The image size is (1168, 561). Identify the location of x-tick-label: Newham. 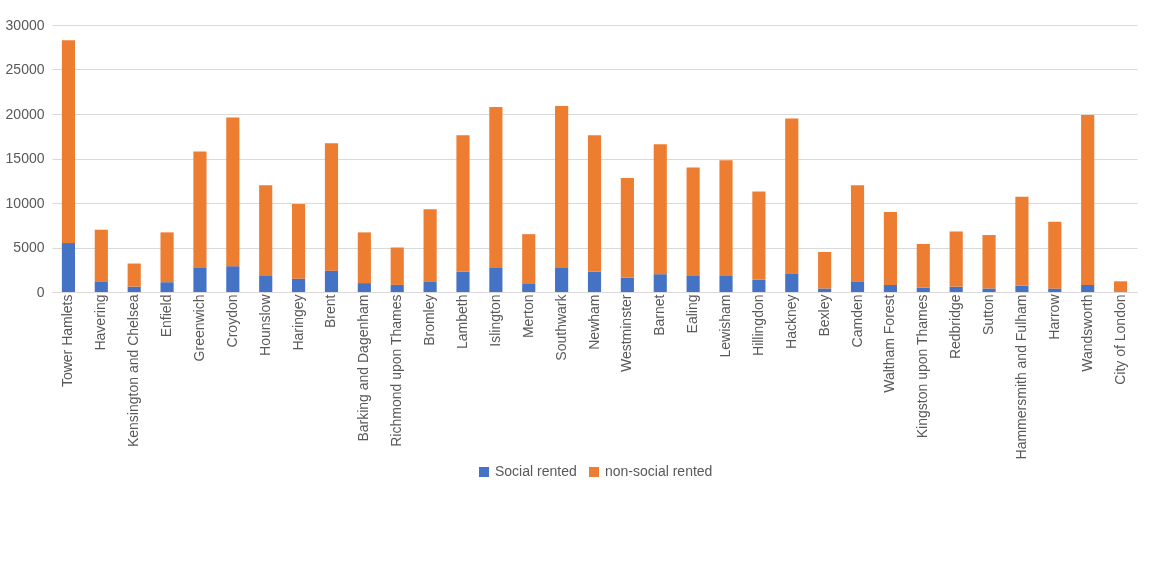
(593, 322).